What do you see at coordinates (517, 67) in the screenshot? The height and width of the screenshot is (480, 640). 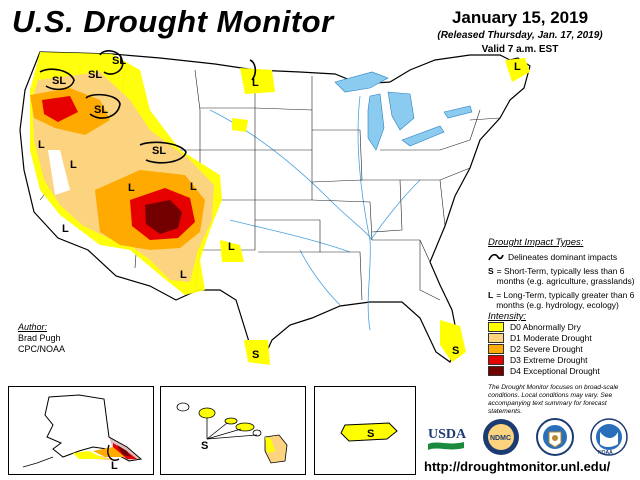 I see `label-ne-l: L` at bounding box center [517, 67].